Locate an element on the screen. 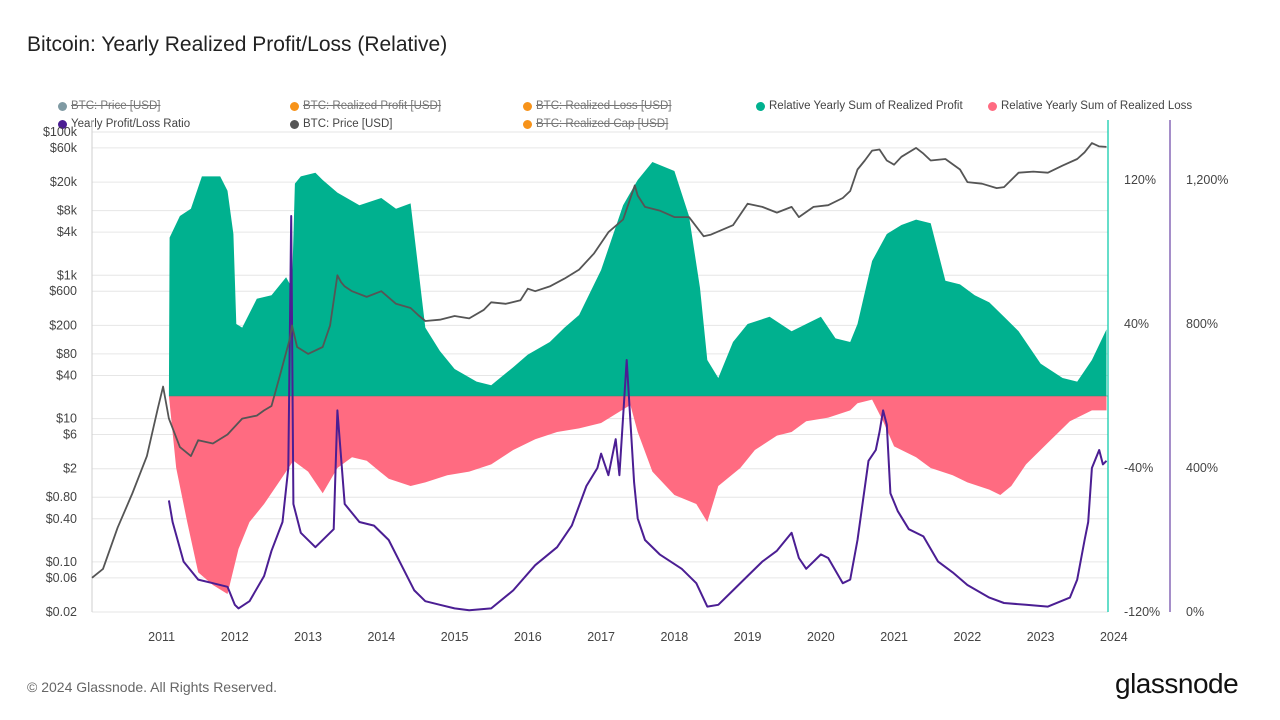 The height and width of the screenshot is (720, 1280). x-tick-label: 2019 is located at coordinates (748, 637).